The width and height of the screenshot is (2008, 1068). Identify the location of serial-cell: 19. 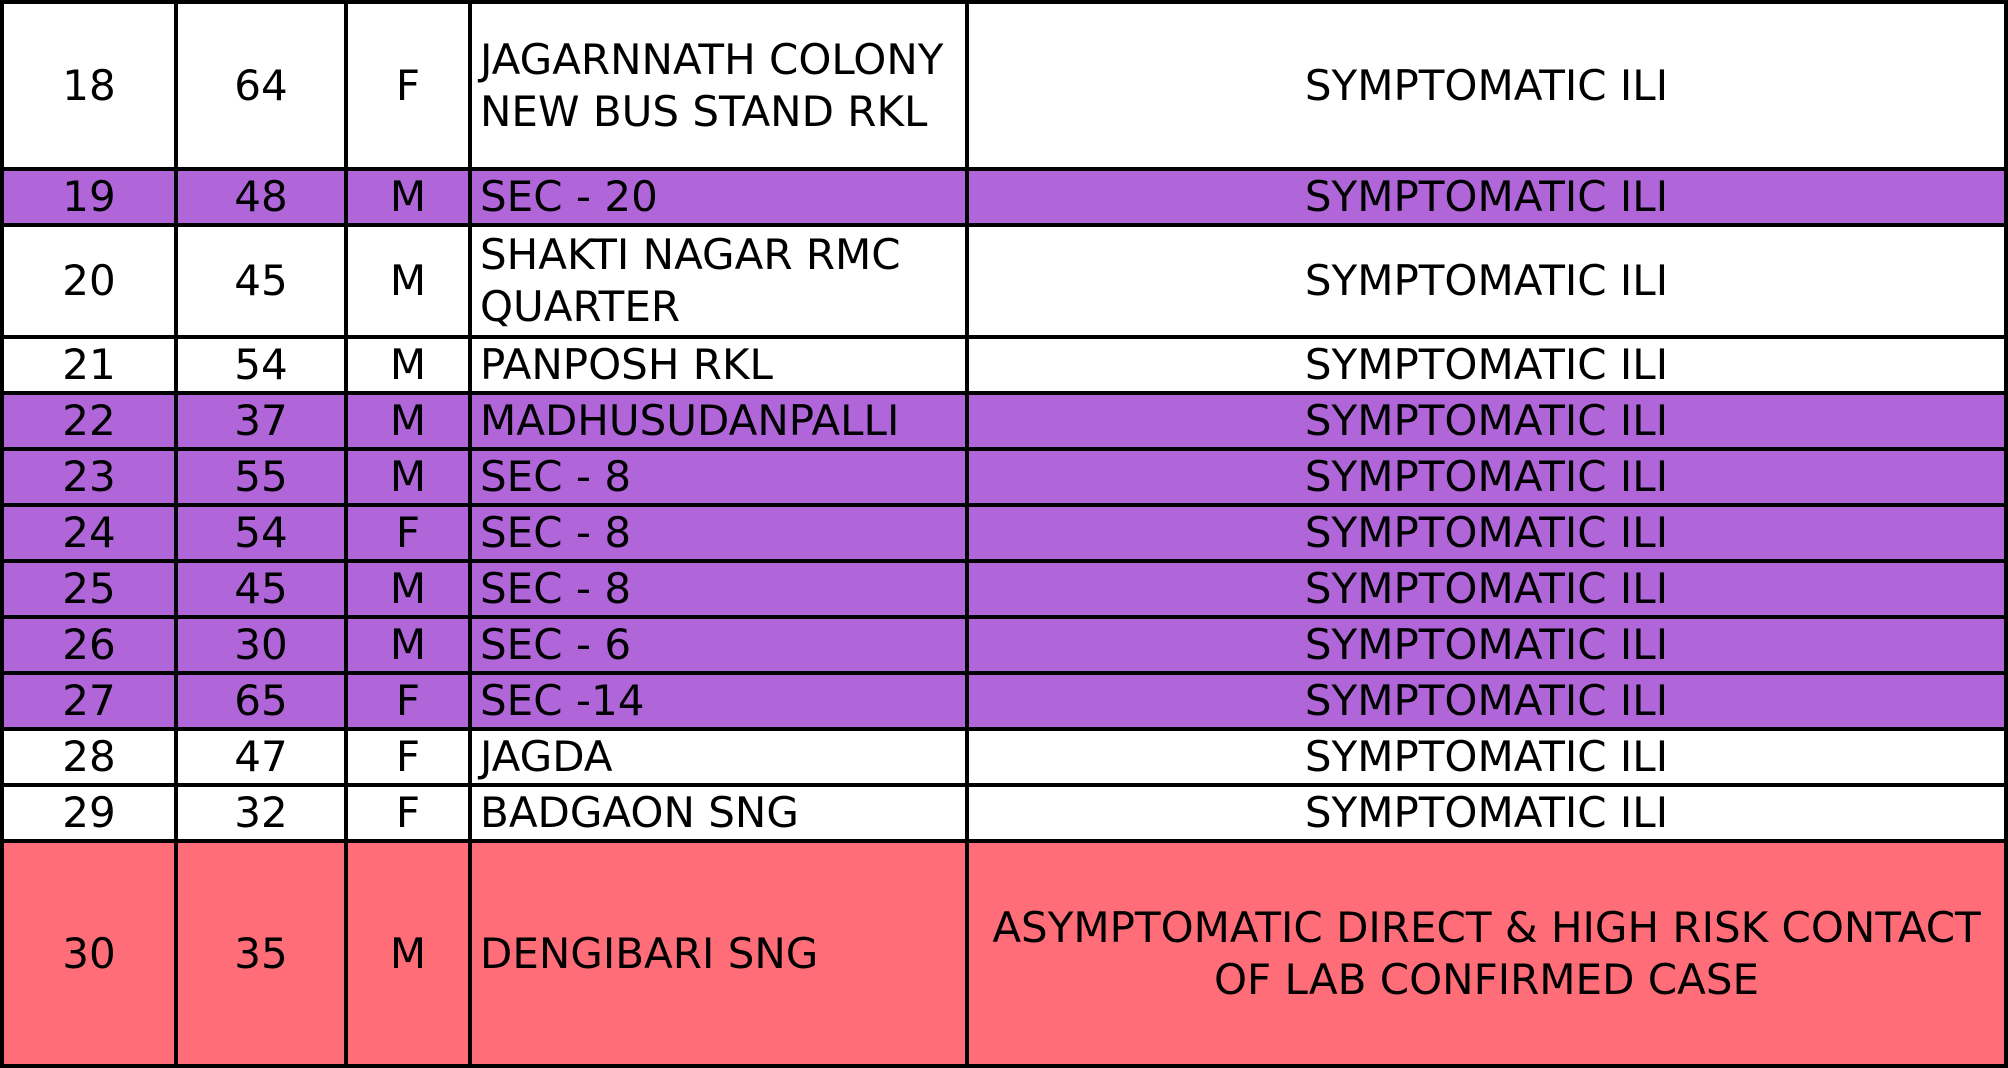
(89, 197).